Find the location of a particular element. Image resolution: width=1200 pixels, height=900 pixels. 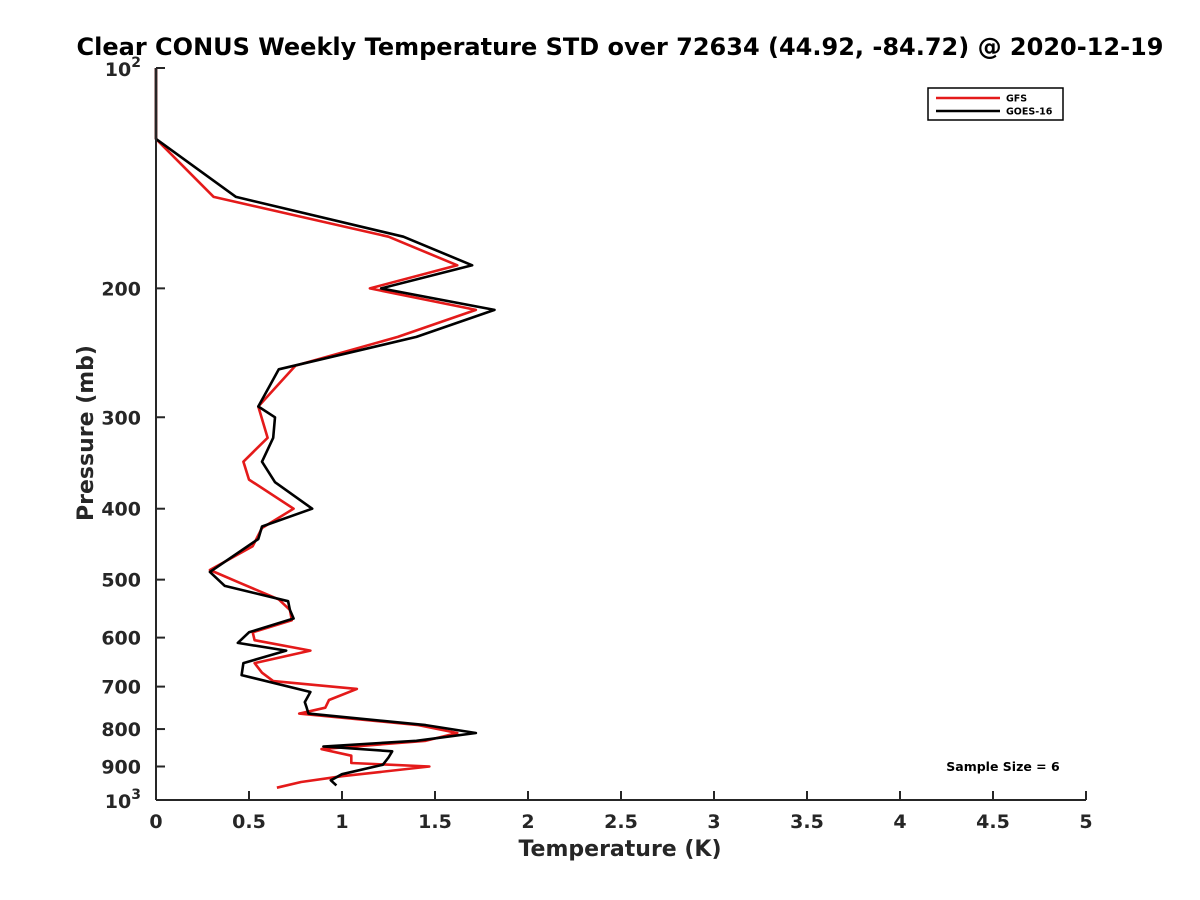

x-tick-label: 1 is located at coordinates (341, 822).